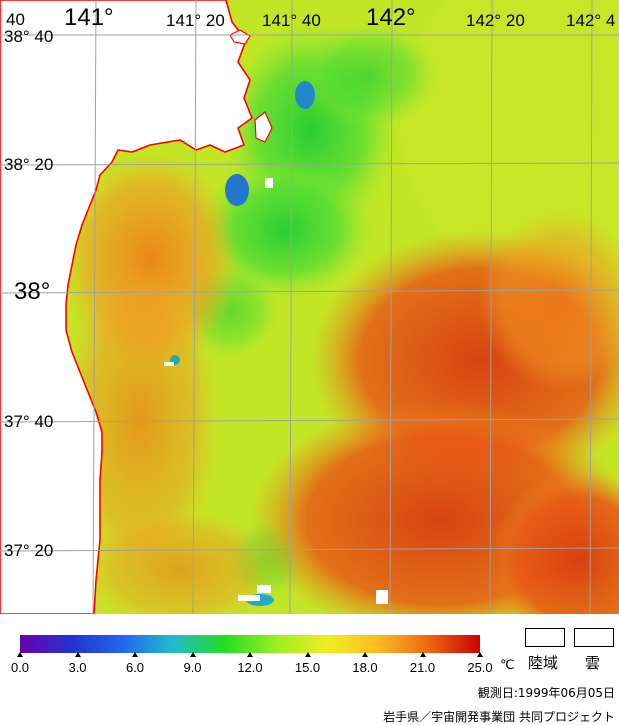 Image resolution: width=619 pixels, height=725 pixels. Describe the element at coordinates (29, 421) in the screenshot. I see `lat-label-37-40: 37° 40` at that location.